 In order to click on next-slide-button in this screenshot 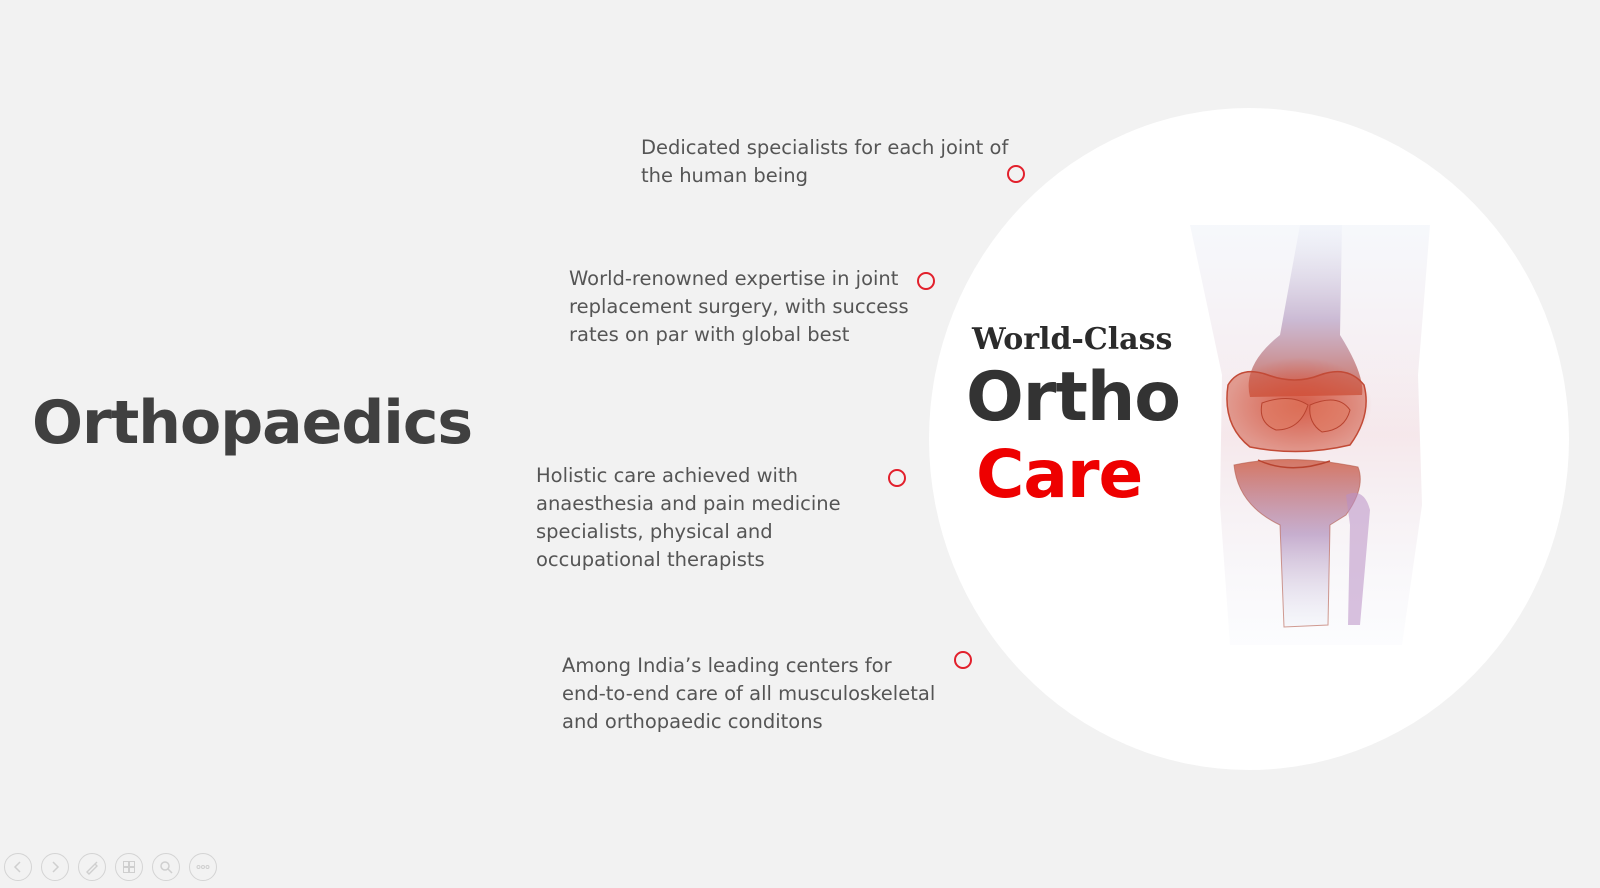, I will do `click(55, 867)`.